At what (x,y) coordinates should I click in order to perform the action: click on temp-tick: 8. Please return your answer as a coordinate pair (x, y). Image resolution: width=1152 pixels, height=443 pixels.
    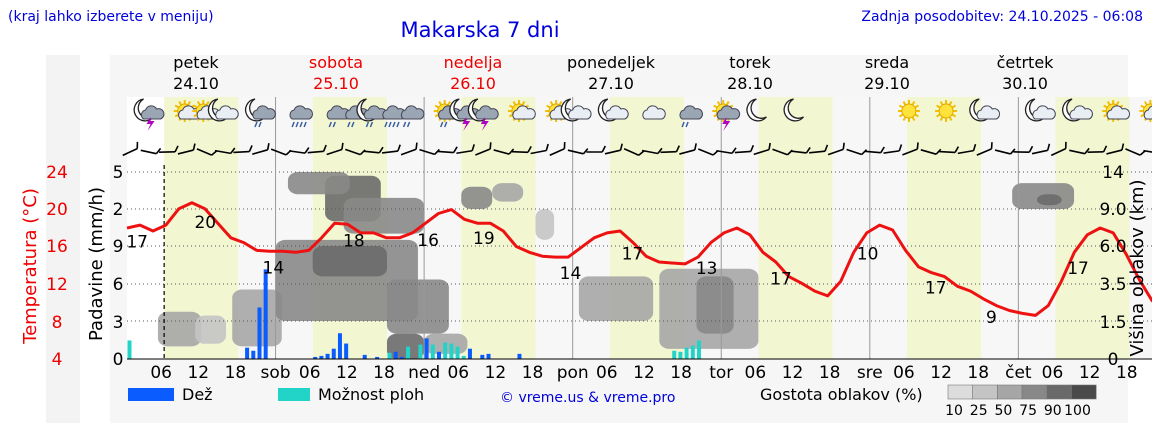
    Looking at the image, I should click on (57, 323).